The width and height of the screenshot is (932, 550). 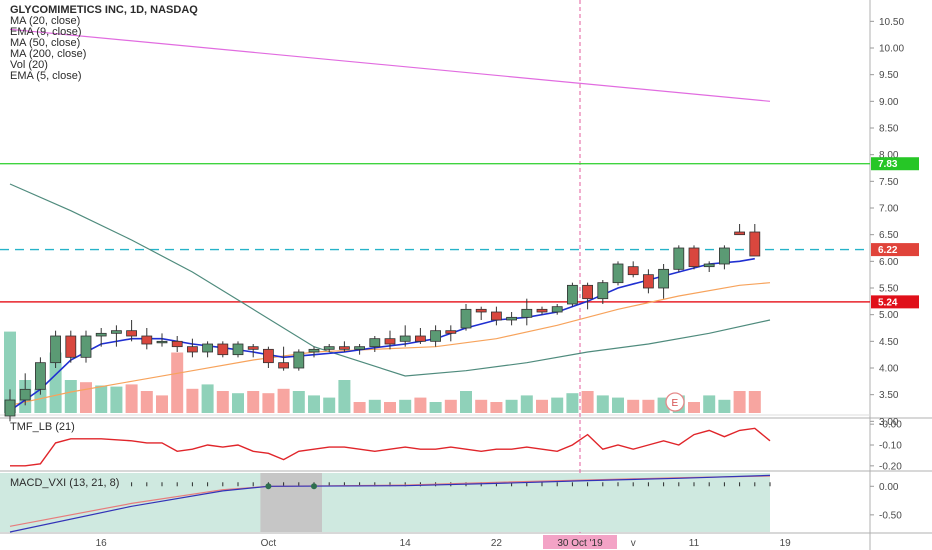 I want to click on legend-indicator: MA (20, close), so click(x=45, y=21).